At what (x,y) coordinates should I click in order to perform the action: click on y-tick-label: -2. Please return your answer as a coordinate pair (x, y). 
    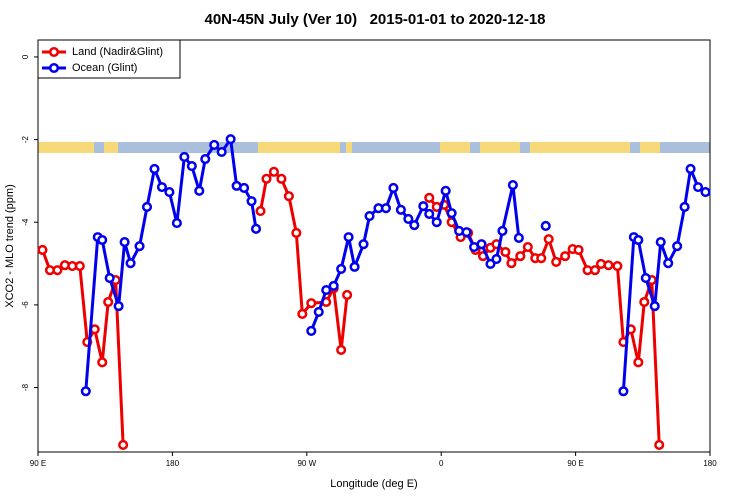
    Looking at the image, I should click on (25, 139).